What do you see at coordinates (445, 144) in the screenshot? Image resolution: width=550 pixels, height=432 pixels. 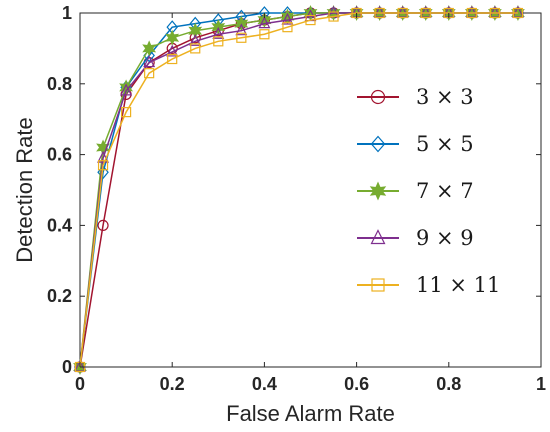 I see `legend-label: 5 × 5` at bounding box center [445, 144].